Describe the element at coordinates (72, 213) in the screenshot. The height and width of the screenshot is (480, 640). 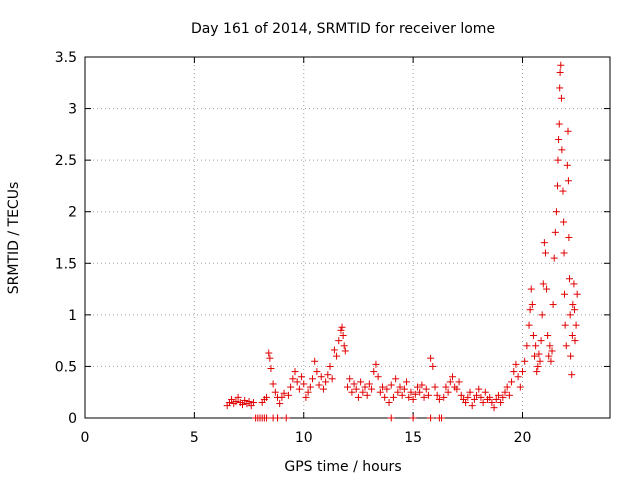
I see `y-tick-label: 2` at that location.